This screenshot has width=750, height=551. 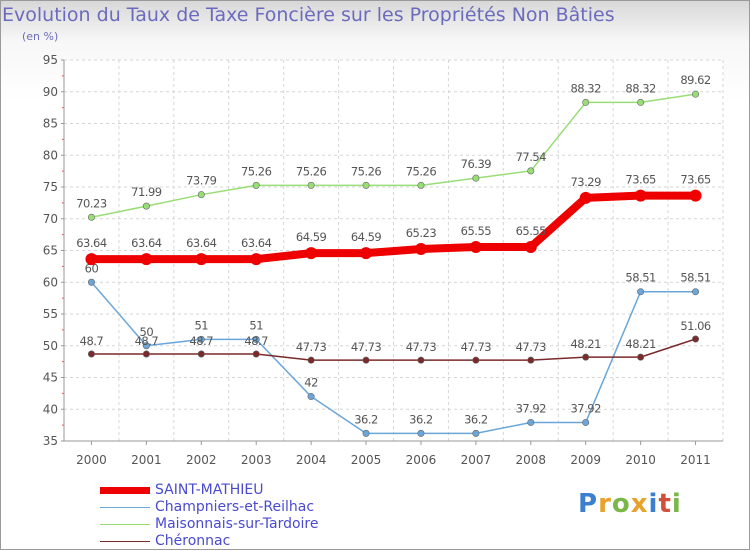 I want to click on x-tick-label: 2005, so click(x=366, y=460).